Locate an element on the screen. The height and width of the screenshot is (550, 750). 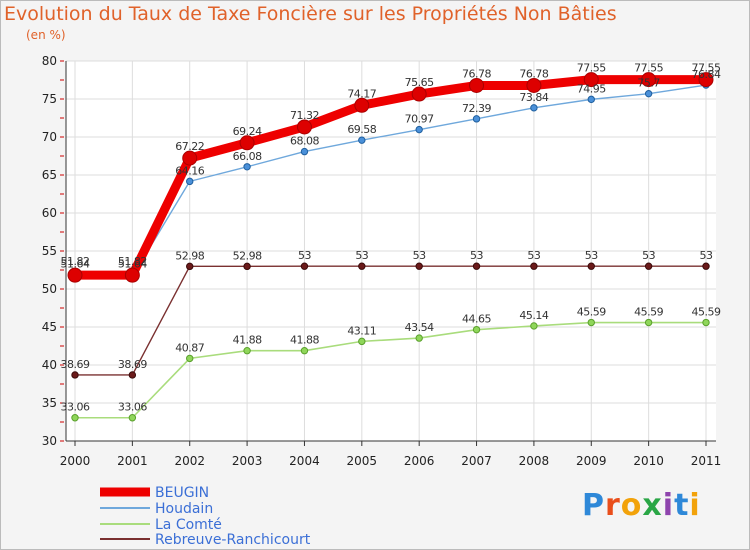
legend-label: La Comté is located at coordinates (188, 525).